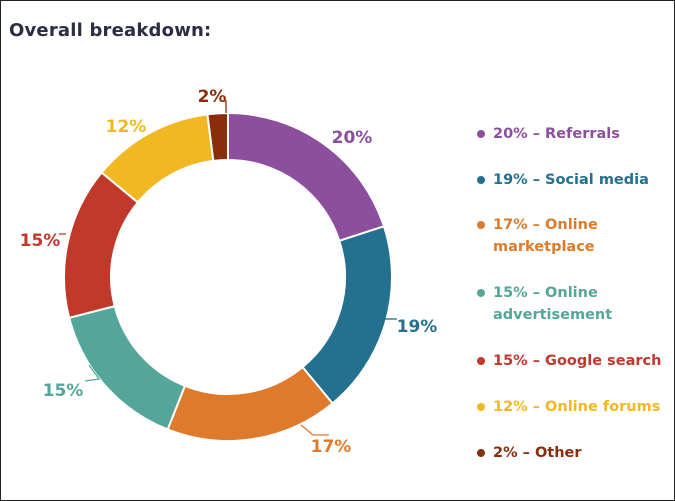 The height and width of the screenshot is (501, 675). I want to click on leader-line-other, so click(223, 106).